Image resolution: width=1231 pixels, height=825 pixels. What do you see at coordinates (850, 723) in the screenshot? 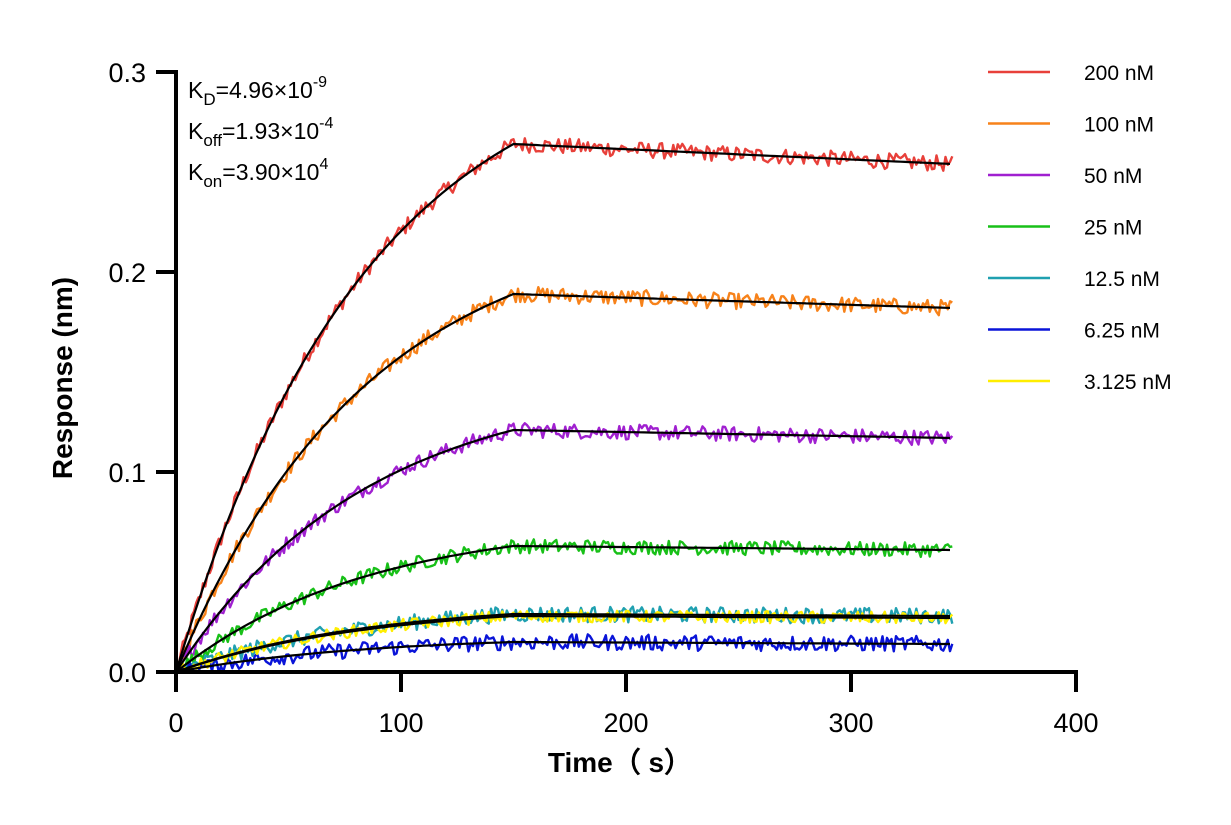
I see `x-tick-label: 300` at bounding box center [850, 723].